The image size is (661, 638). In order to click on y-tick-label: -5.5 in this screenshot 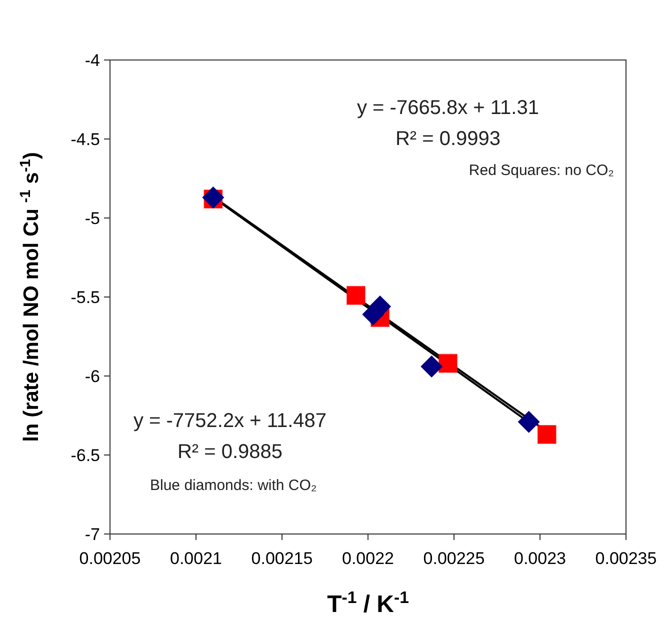, I will do `click(85, 297)`.